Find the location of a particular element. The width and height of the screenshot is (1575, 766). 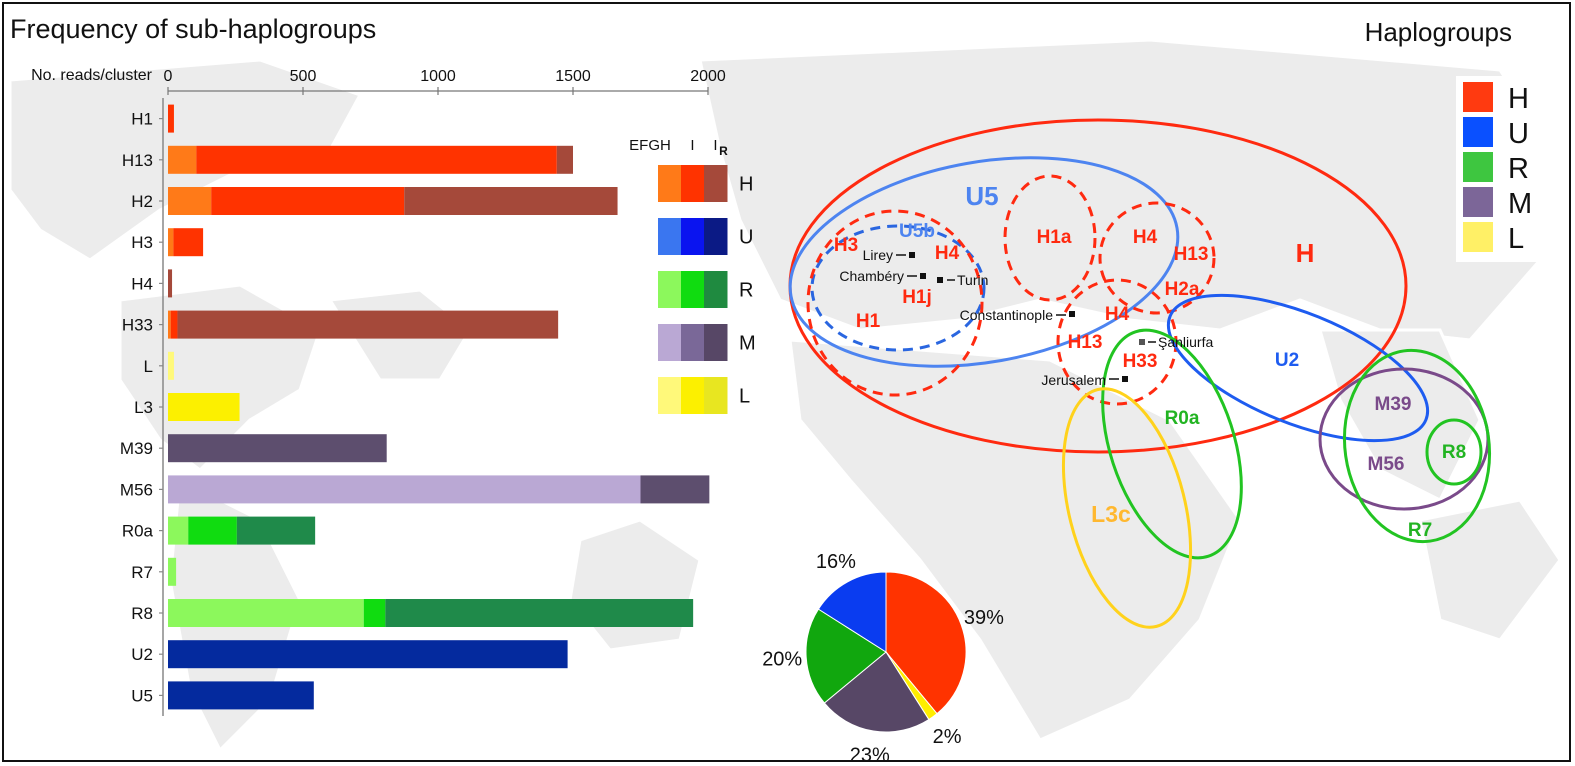

category-label: H1 is located at coordinates (142, 119).